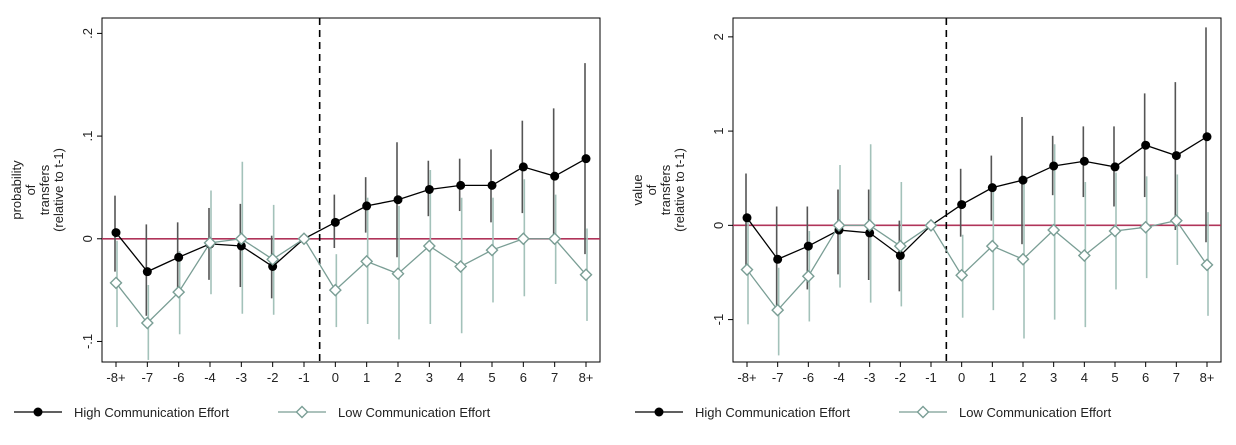 This screenshot has width=1236, height=445. I want to click on x-tick-label: -1, so click(931, 377).